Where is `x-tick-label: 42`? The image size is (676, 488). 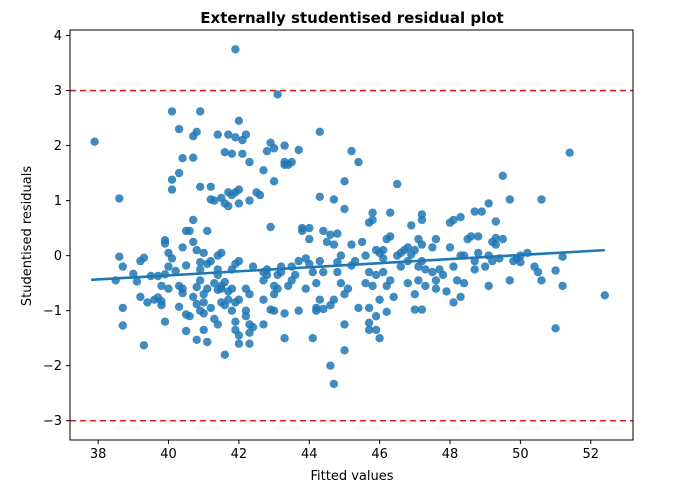
x-tick-label: 42 is located at coordinates (239, 454).